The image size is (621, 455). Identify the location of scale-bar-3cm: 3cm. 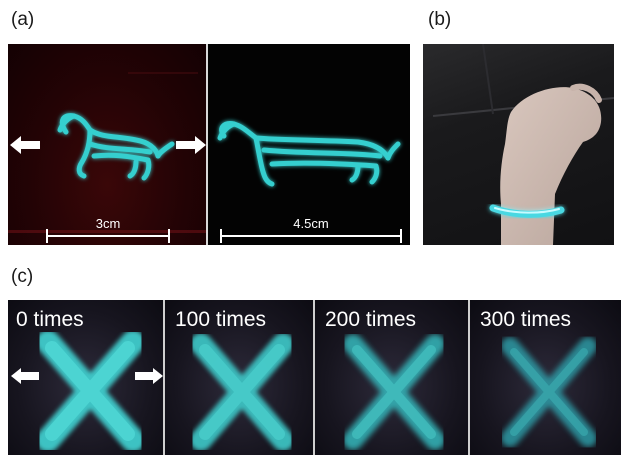
(108, 229).